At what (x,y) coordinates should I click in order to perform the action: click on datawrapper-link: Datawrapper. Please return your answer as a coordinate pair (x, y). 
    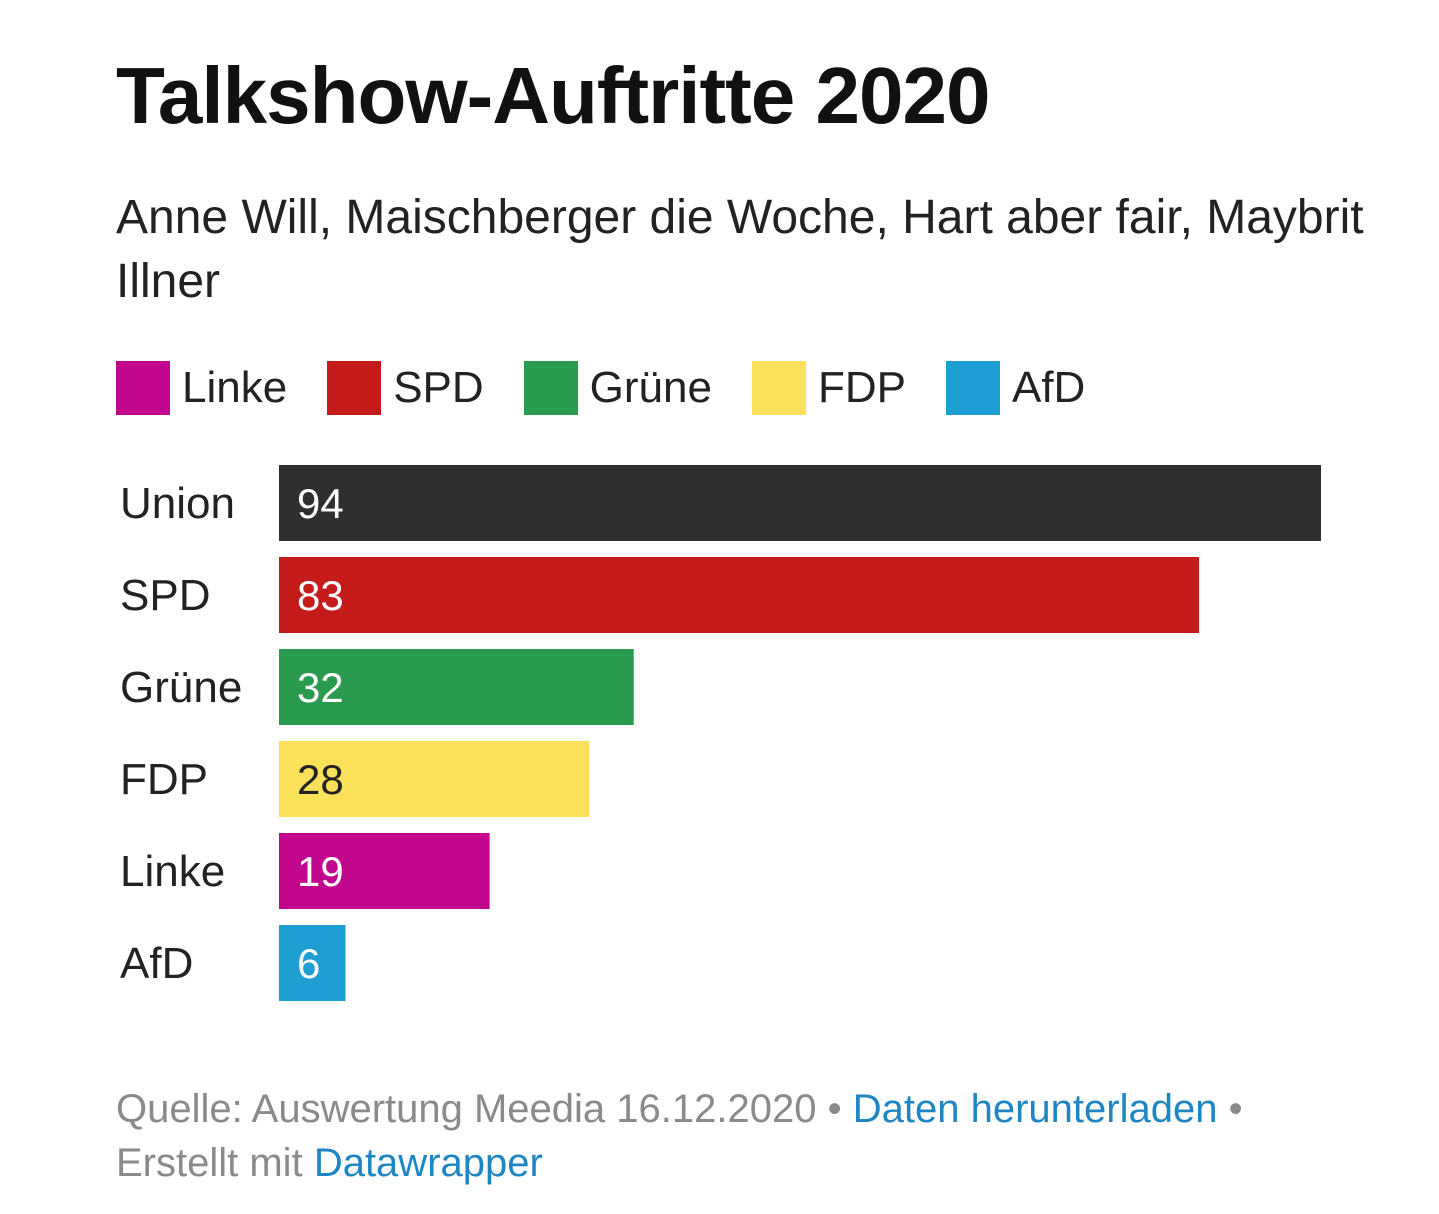
    Looking at the image, I should click on (428, 1163).